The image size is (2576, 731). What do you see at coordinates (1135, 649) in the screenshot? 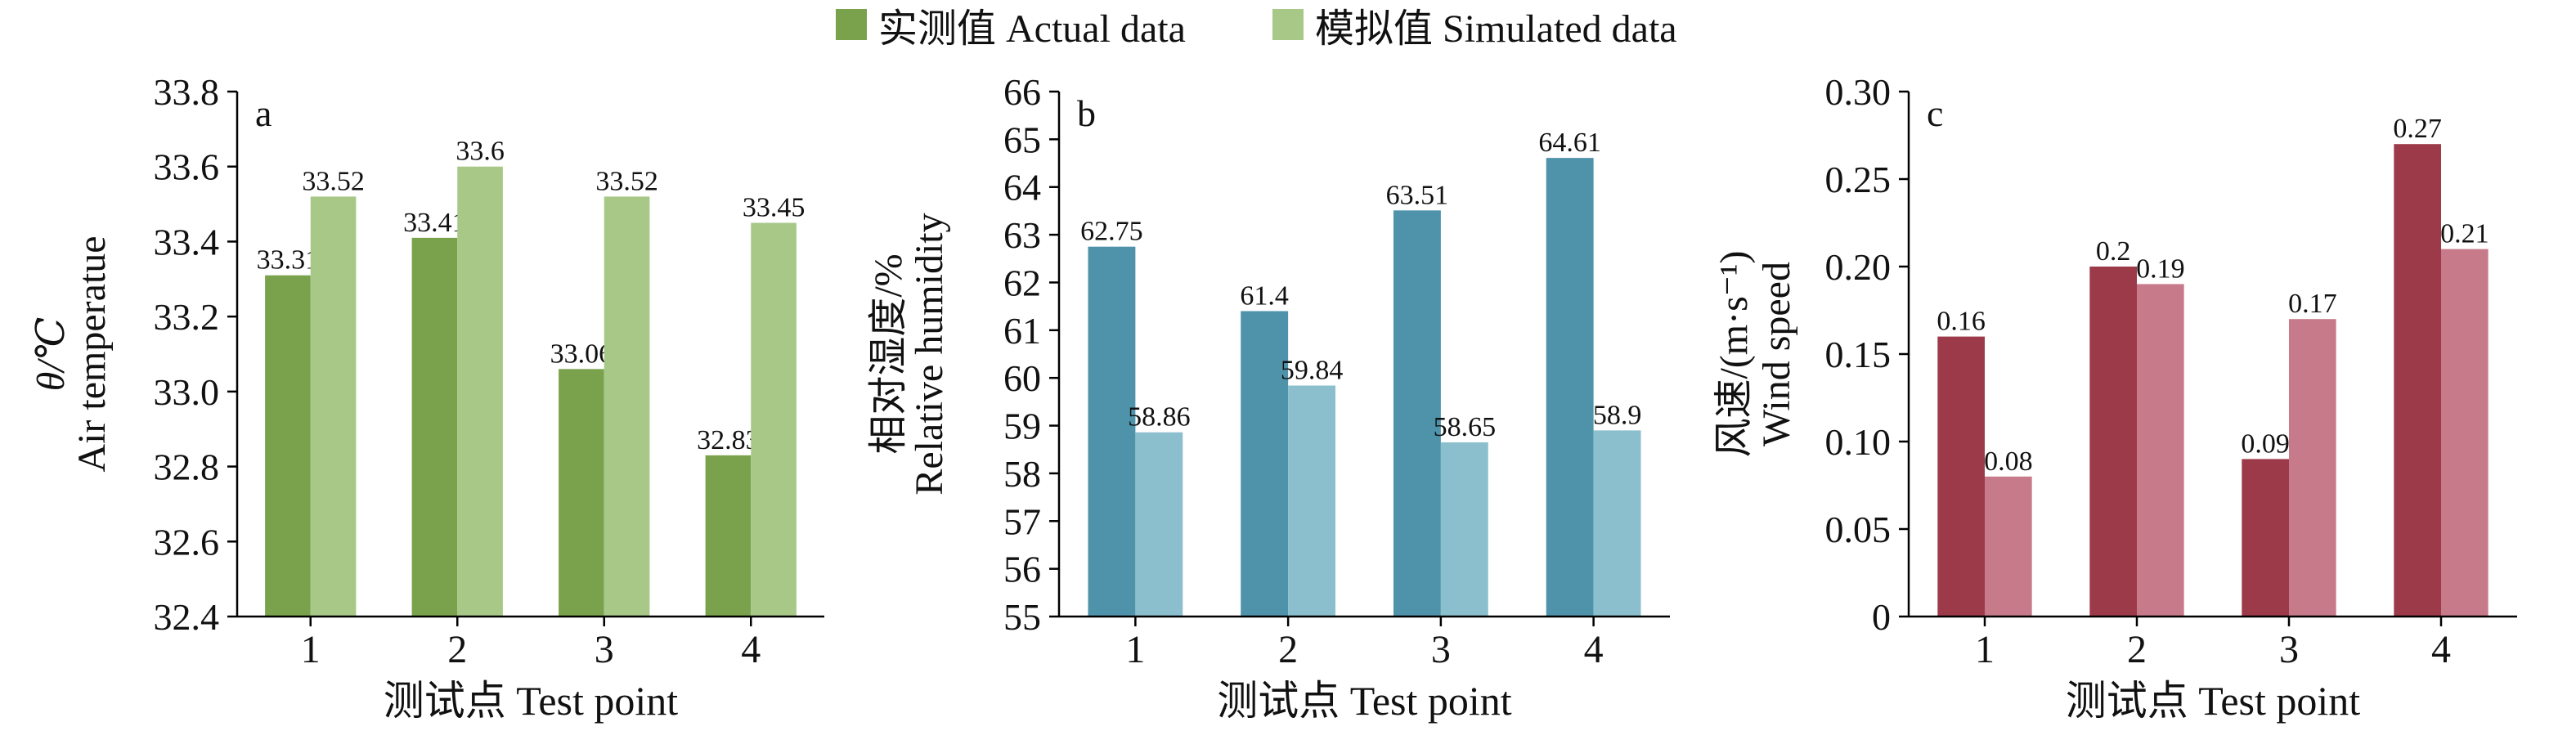
I see `x-tick-label-b: 1` at bounding box center [1135, 649].